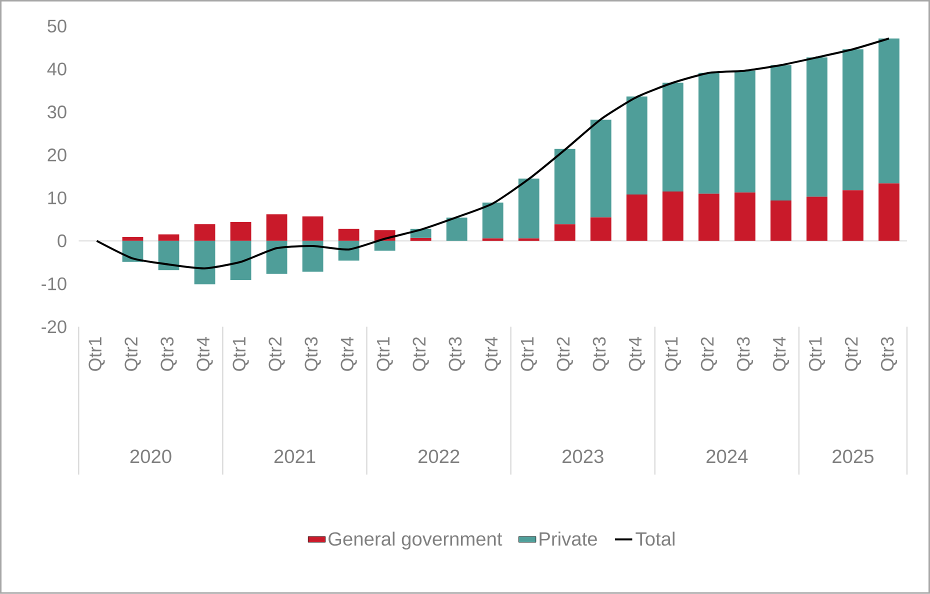  Describe the element at coordinates (57, 26) in the screenshot. I see `y-tick-label: 50` at that location.